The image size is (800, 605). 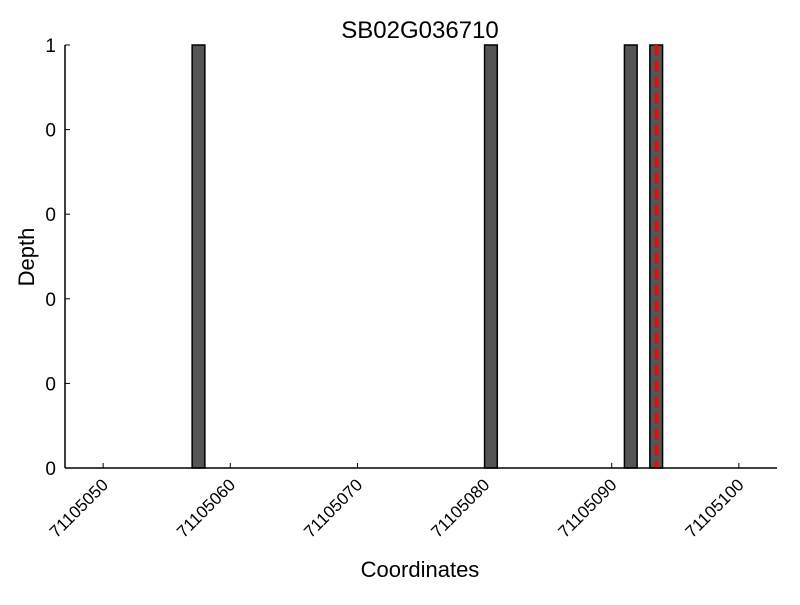 I want to click on x-axis-label: Coordinates, so click(x=420, y=569).